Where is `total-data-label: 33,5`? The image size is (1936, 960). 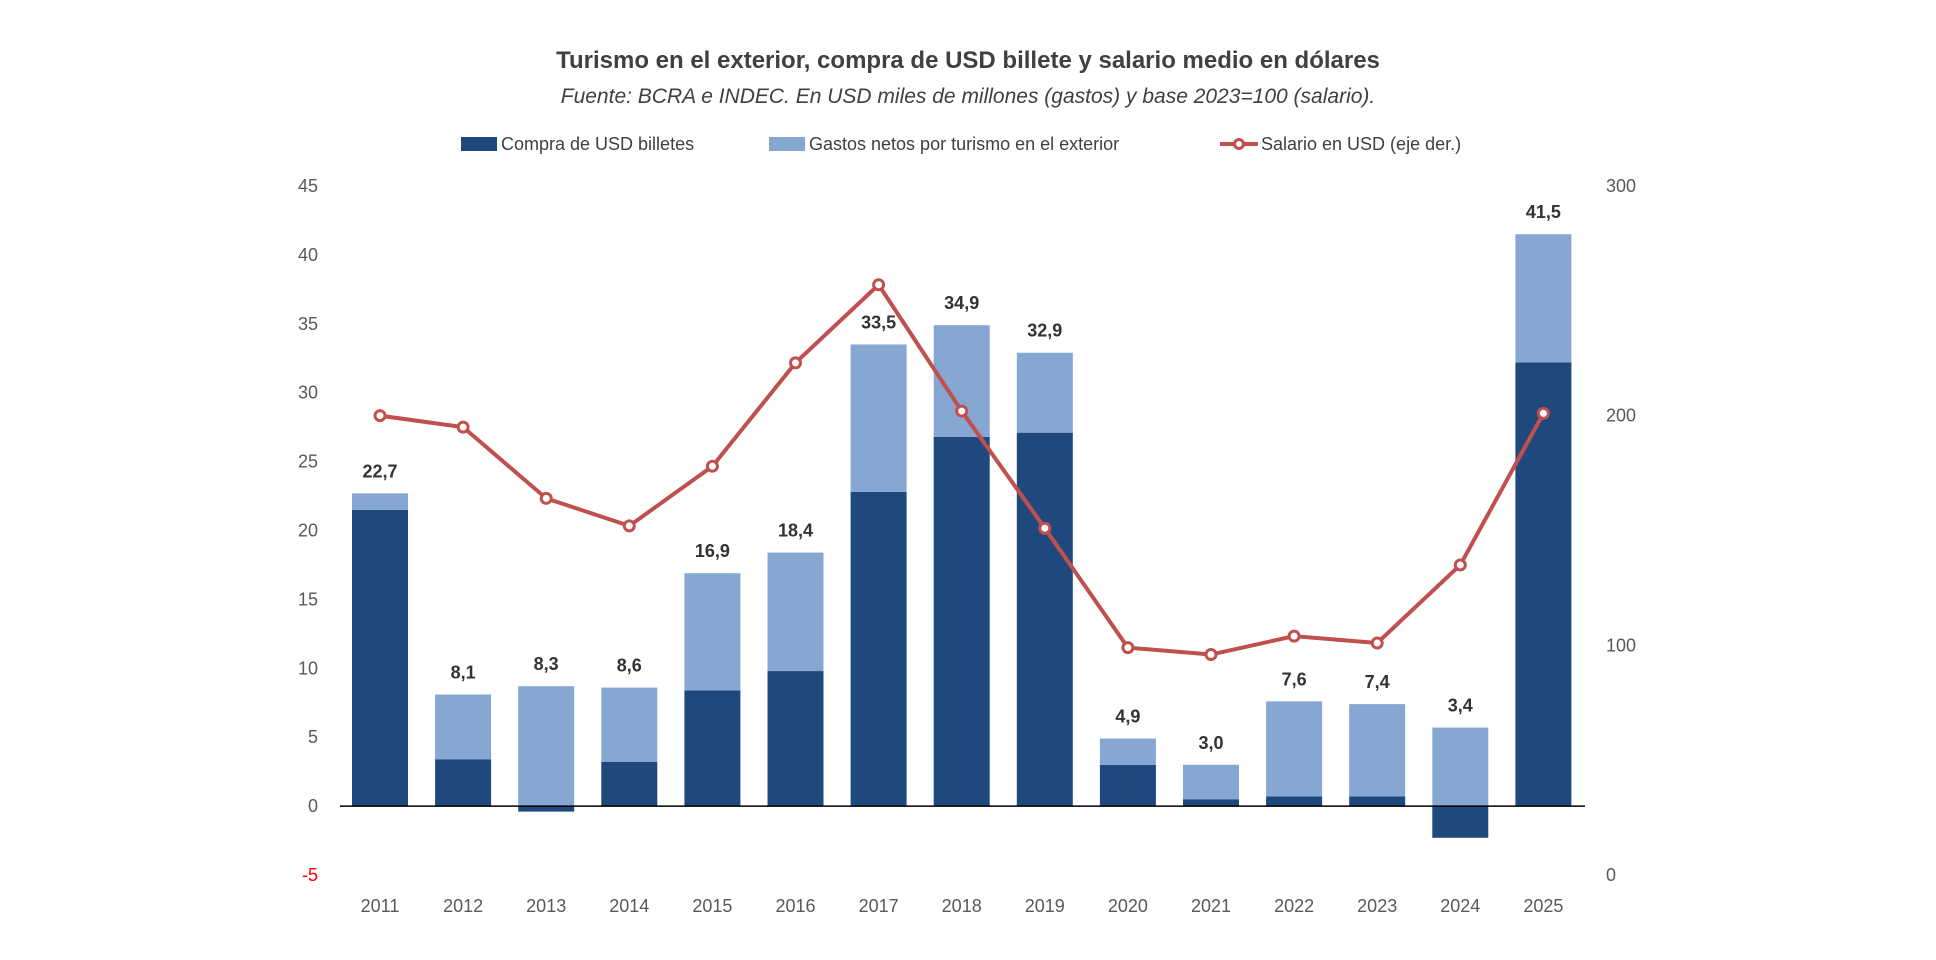 total-data-label: 33,5 is located at coordinates (878, 322).